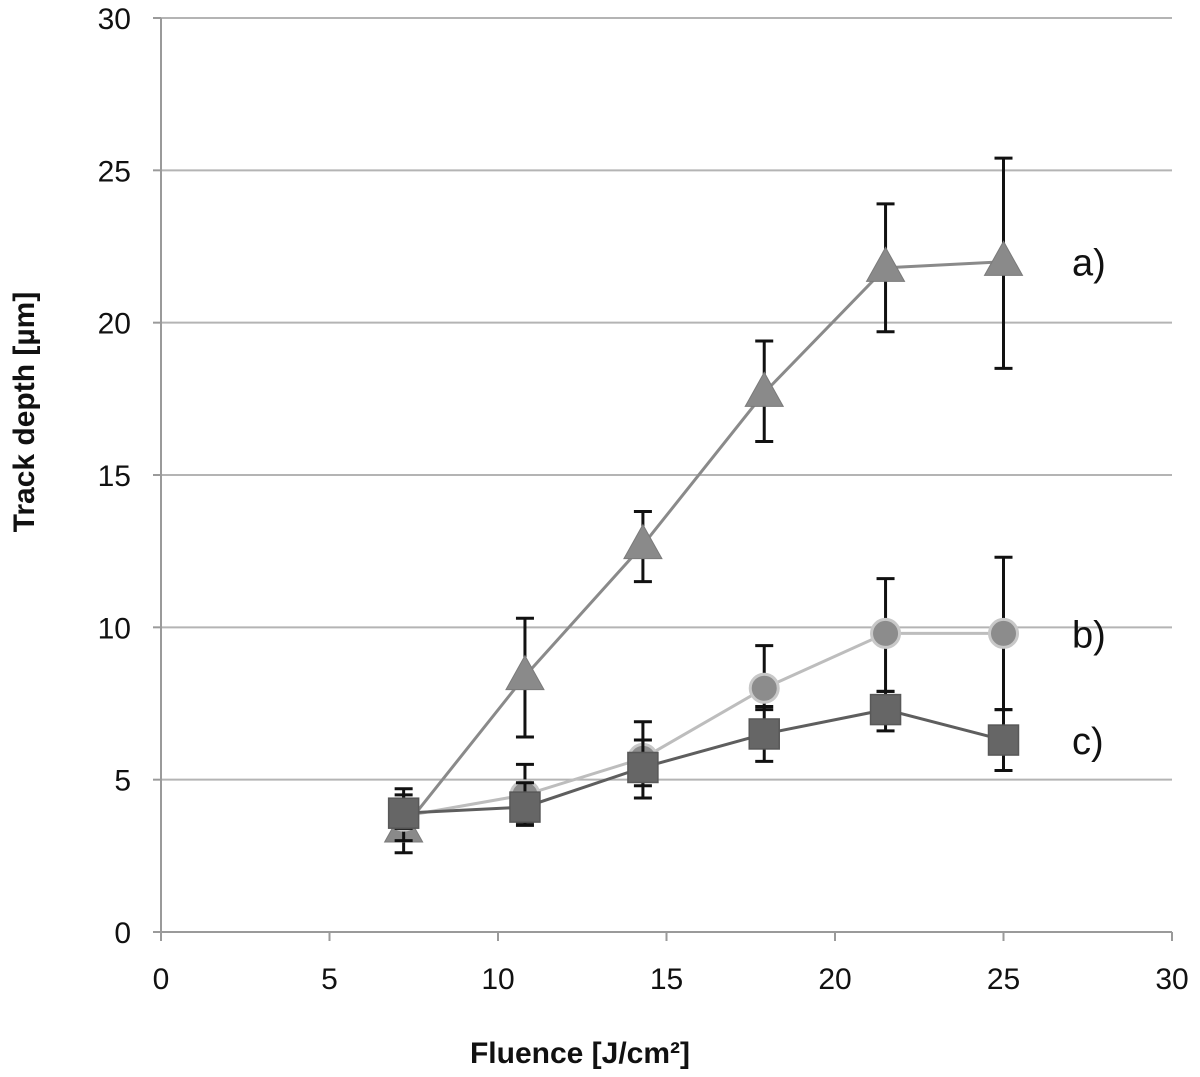 This screenshot has width=1200, height=1077. What do you see at coordinates (666, 979) in the screenshot?
I see `x-tick-label: 15` at bounding box center [666, 979].